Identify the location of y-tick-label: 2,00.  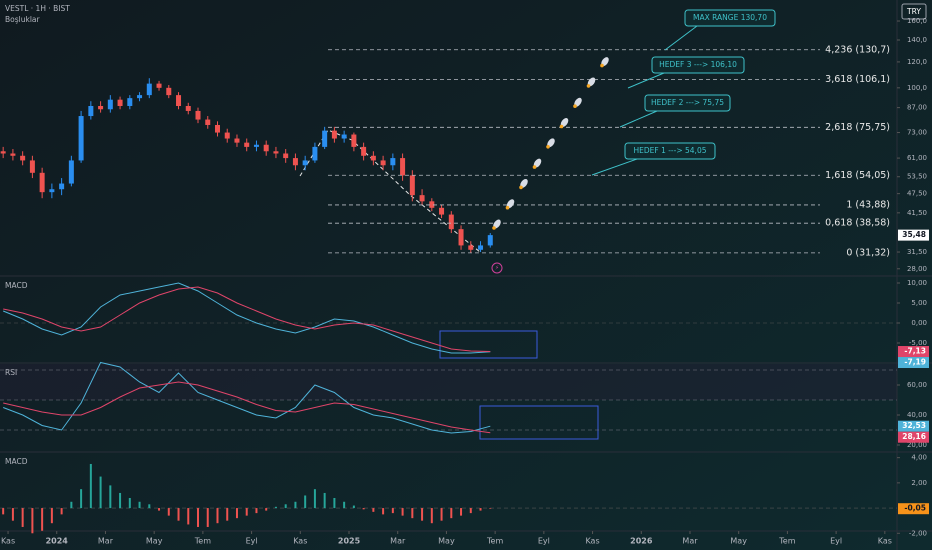
(919, 483).